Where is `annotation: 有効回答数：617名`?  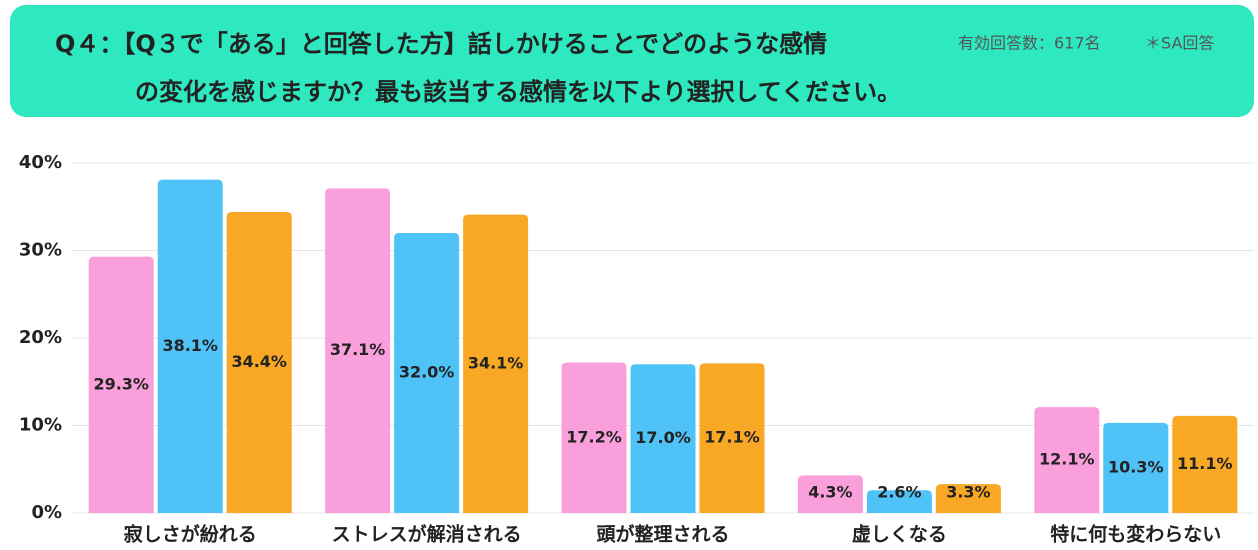
annotation: 有効回答数：617名 is located at coordinates (1029, 43).